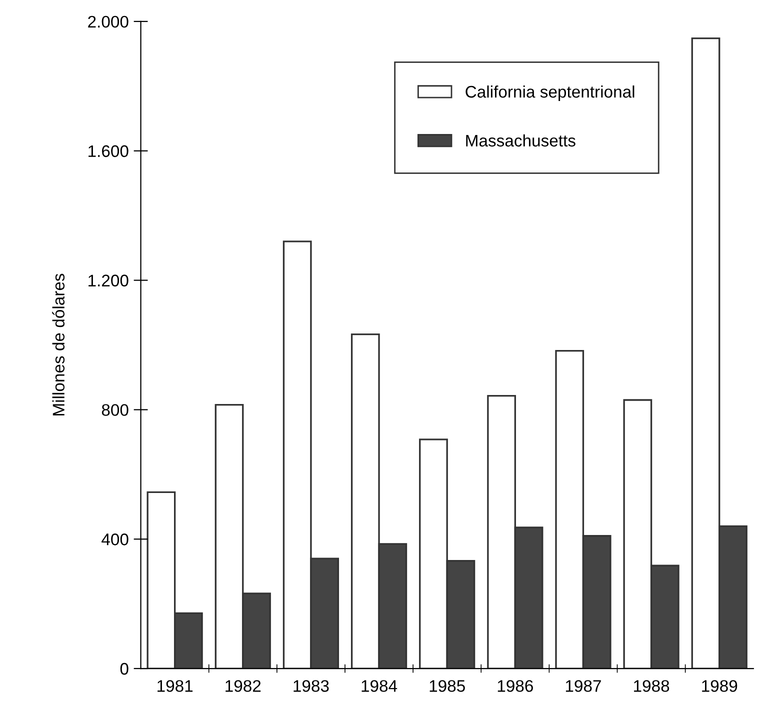 The image size is (761, 715). I want to click on y-axis-title: Millones de dólares, so click(58, 345).